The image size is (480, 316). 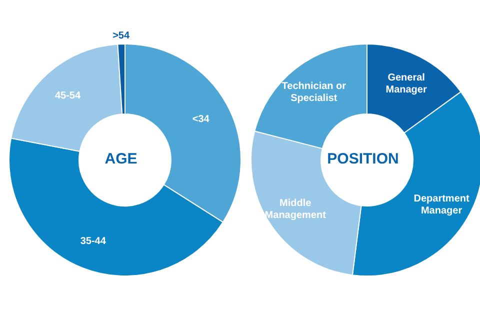 What do you see at coordinates (363, 159) in the screenshot?
I see `text: POSITION` at bounding box center [363, 159].